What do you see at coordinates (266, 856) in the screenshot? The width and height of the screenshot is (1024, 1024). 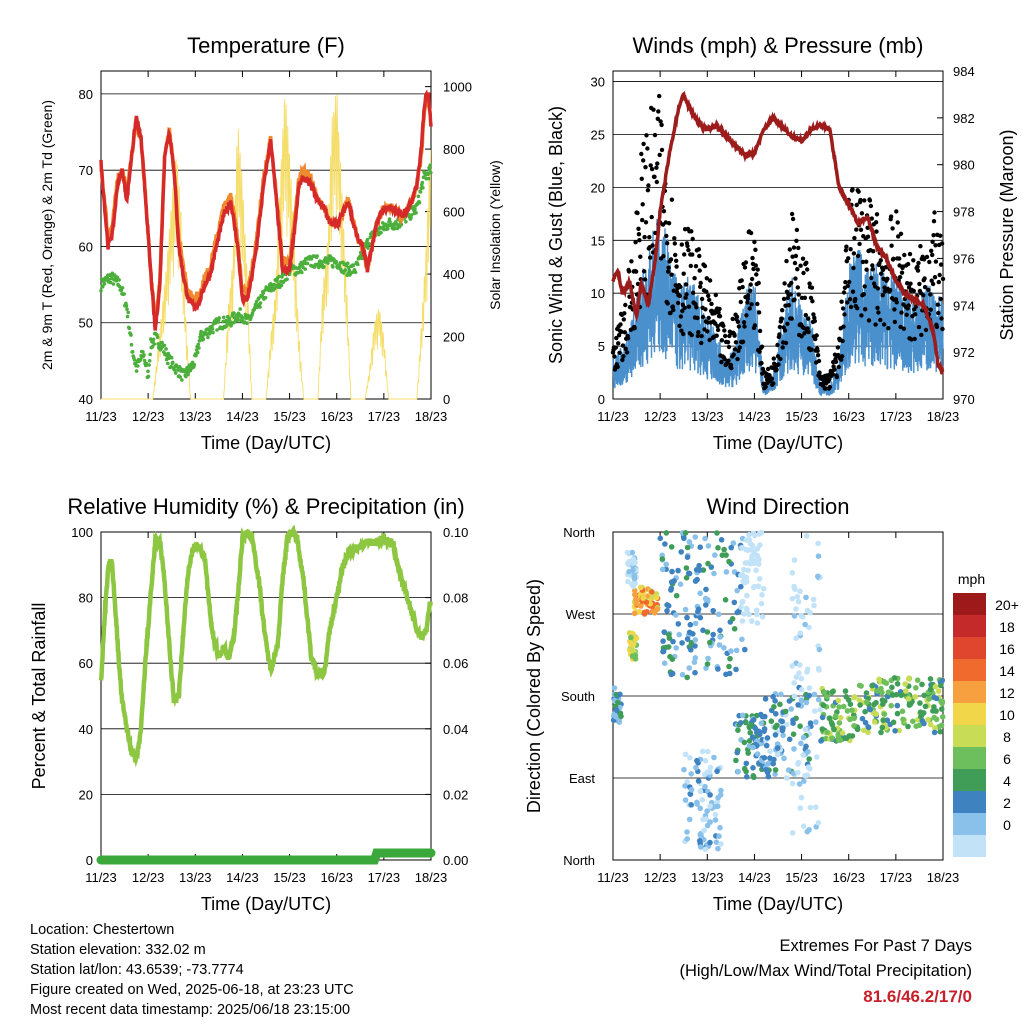 I see `precipitation-line` at bounding box center [266, 856].